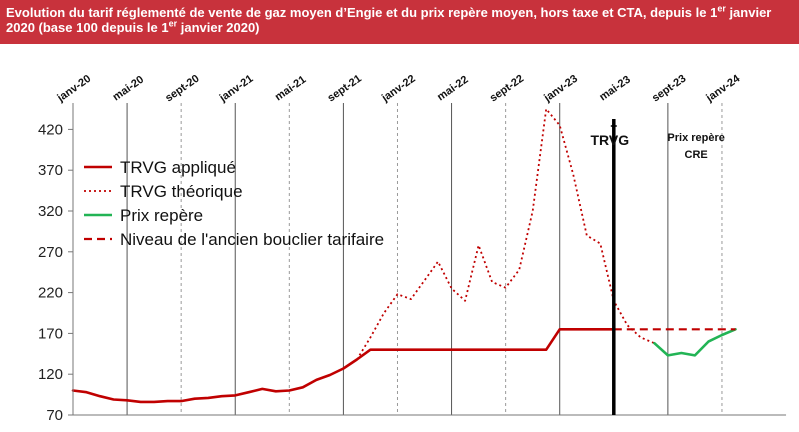  Describe the element at coordinates (695, 138) in the screenshot. I see `annotation-prix-repere: Prix repère` at that location.